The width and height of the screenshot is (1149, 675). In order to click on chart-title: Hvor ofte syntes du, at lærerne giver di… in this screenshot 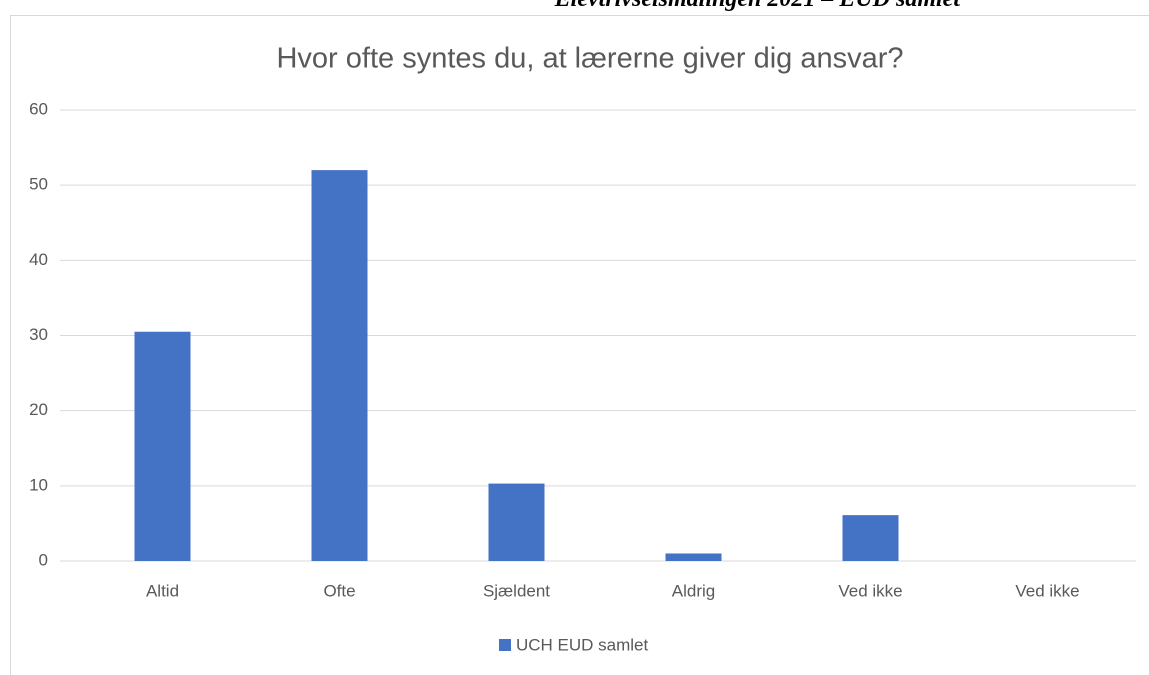, I will do `click(589, 59)`.